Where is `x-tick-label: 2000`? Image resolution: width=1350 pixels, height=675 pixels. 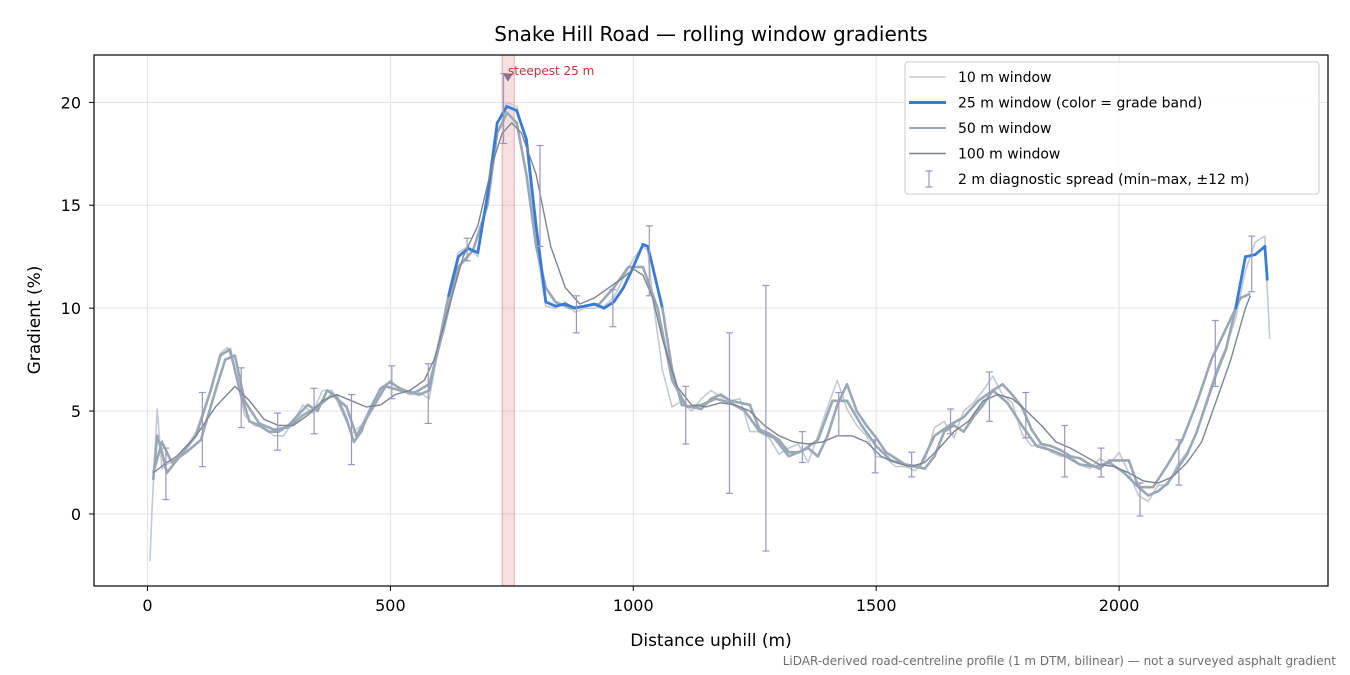 x-tick-label: 2000 is located at coordinates (1119, 605).